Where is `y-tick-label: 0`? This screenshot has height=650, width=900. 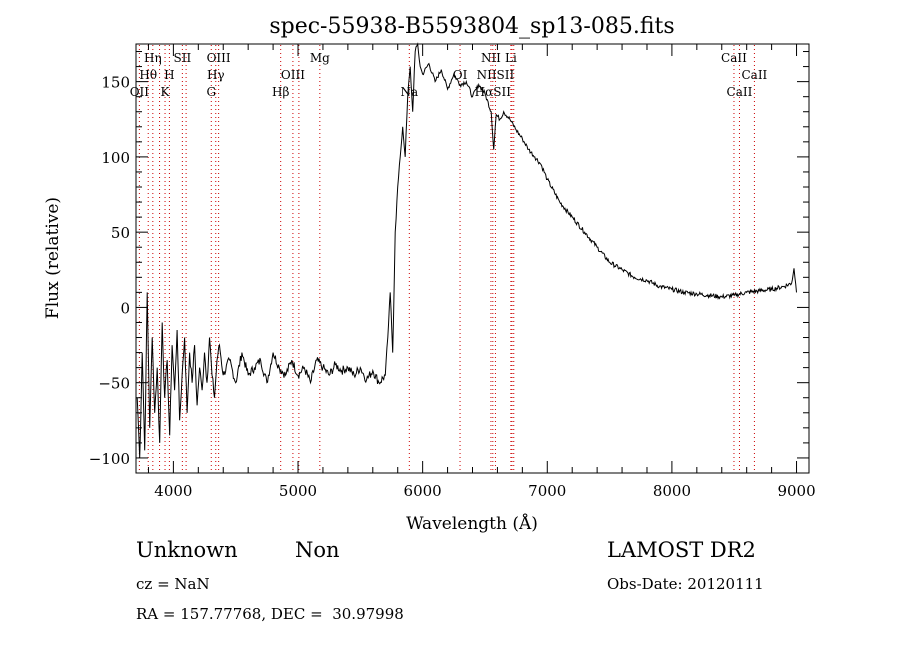
y-tick-label: 0 is located at coordinates (125, 308).